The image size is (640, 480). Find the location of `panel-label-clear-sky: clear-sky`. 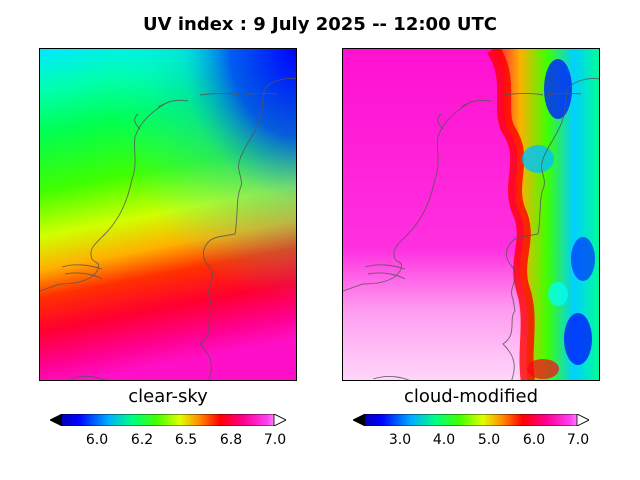

panel-label-clear-sky: clear-sky is located at coordinates (168, 396).